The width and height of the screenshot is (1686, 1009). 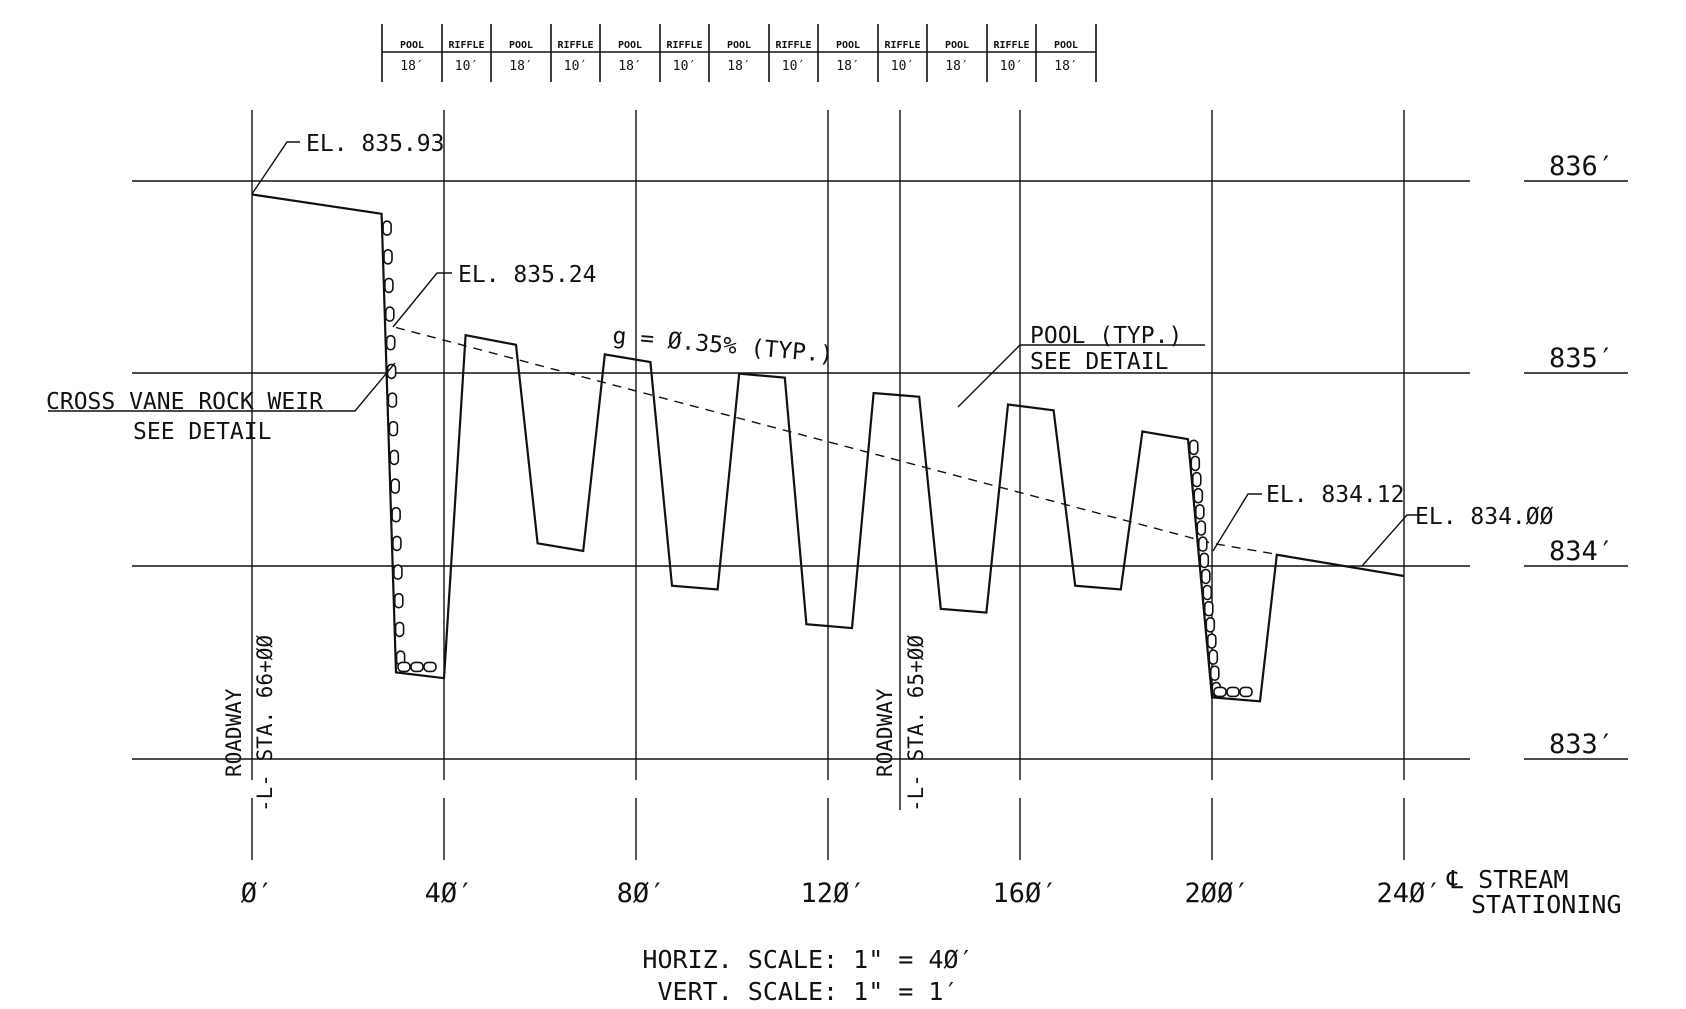 What do you see at coordinates (1581, 551) in the screenshot?
I see `elevation-axis-834: 834′` at bounding box center [1581, 551].